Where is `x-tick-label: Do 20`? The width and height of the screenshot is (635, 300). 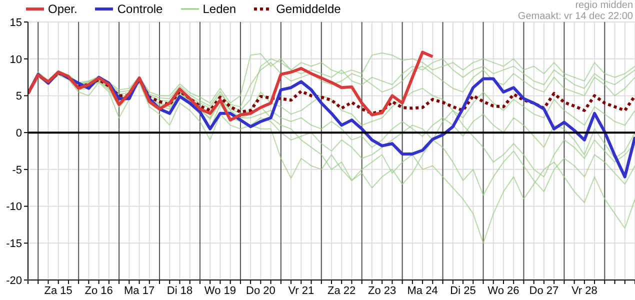 x-tick-label: Do 20 is located at coordinates (261, 290).